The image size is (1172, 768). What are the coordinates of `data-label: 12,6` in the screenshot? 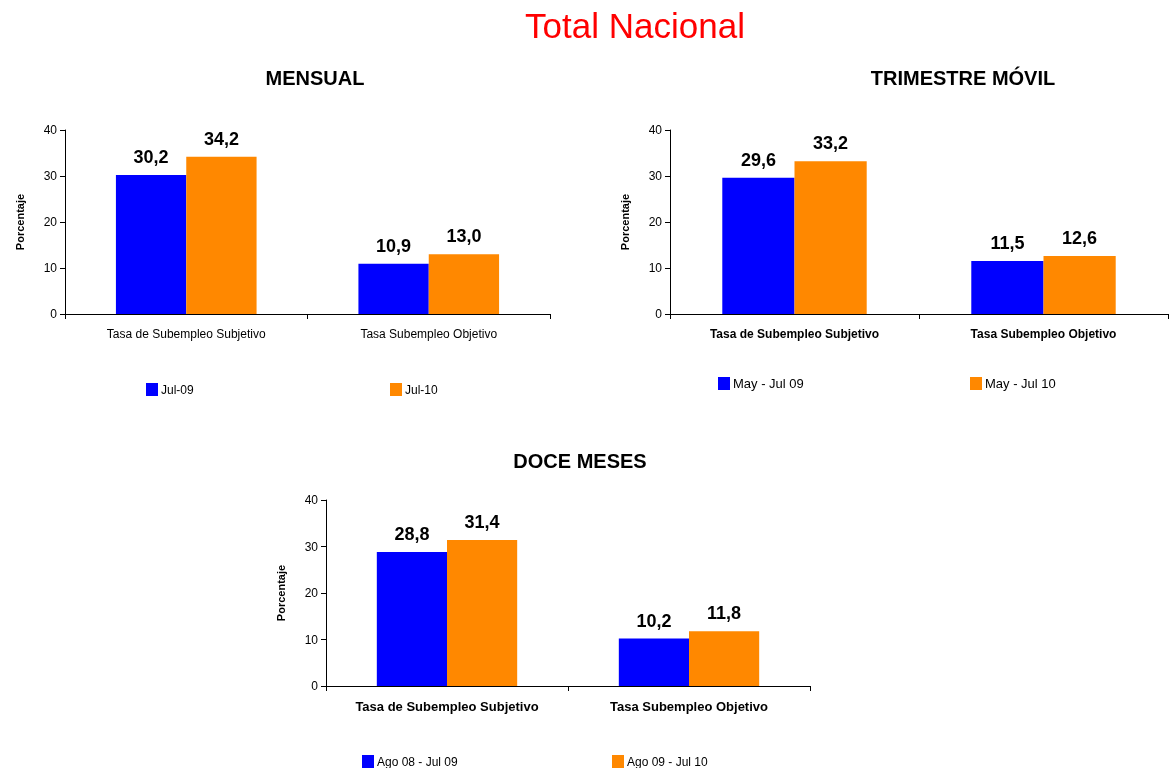 It's located at (1080, 238).